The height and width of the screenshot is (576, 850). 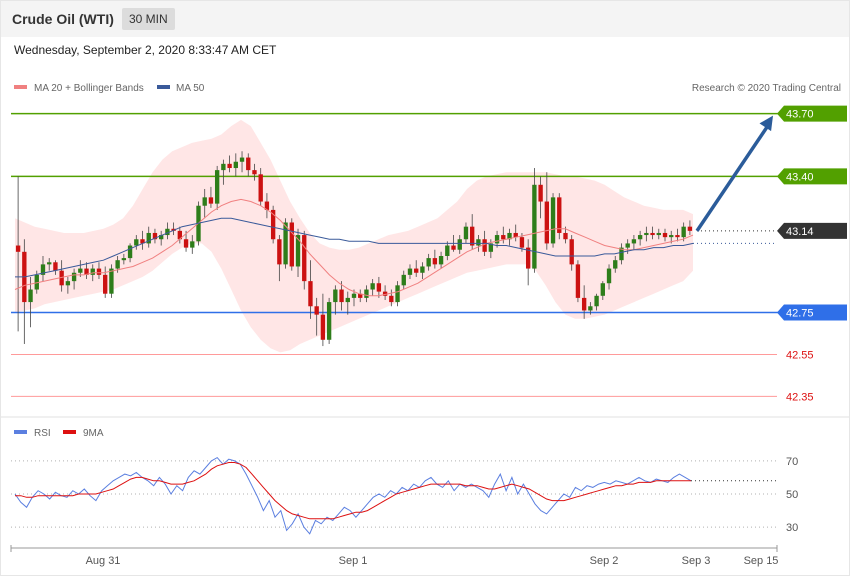 I want to click on level-tag-43.40: 43.40, so click(x=812, y=176).